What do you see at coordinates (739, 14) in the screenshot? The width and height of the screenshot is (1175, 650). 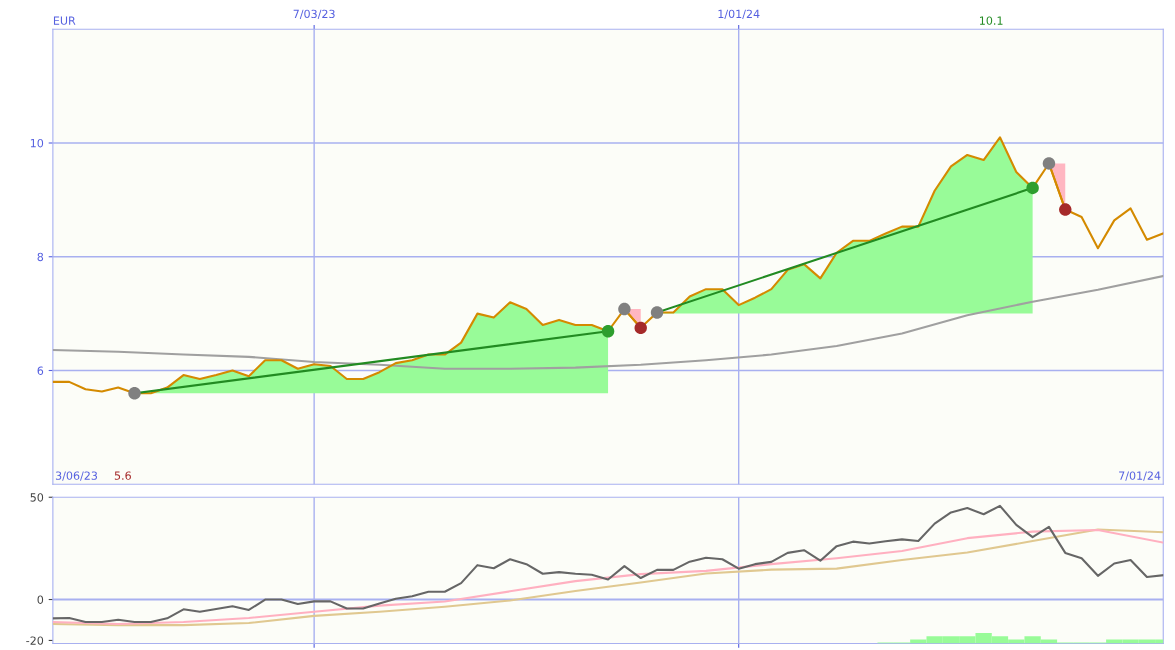 I see `x-tick-label: 1/01/24` at bounding box center [739, 14].